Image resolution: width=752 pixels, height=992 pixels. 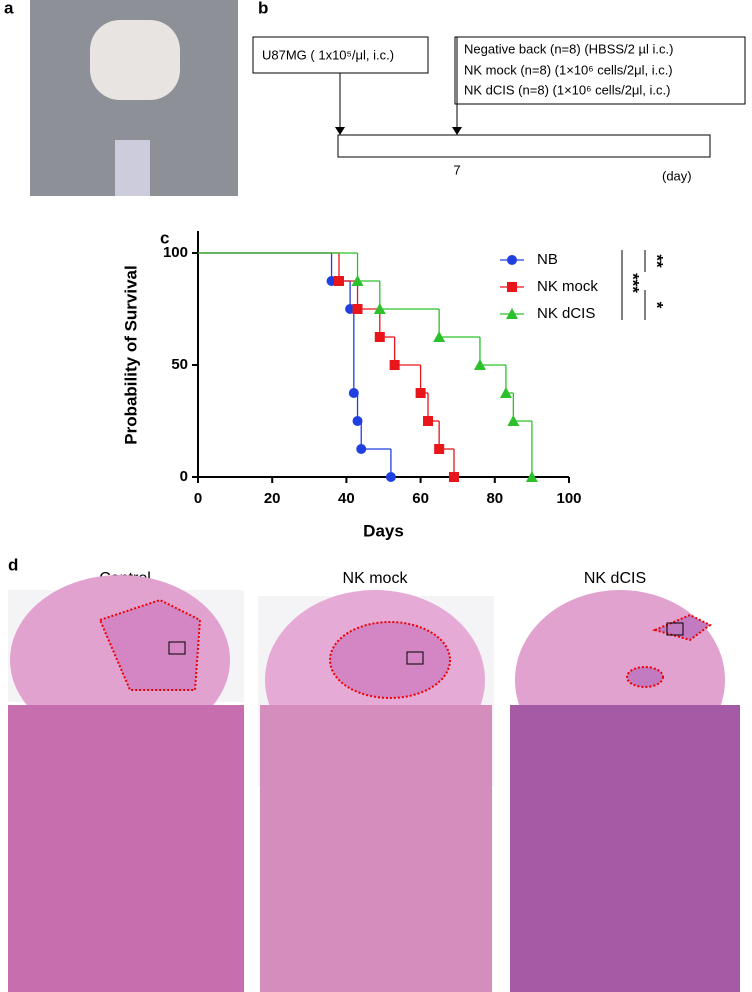 I want to click on x-tick-label: 100, so click(x=568, y=498).